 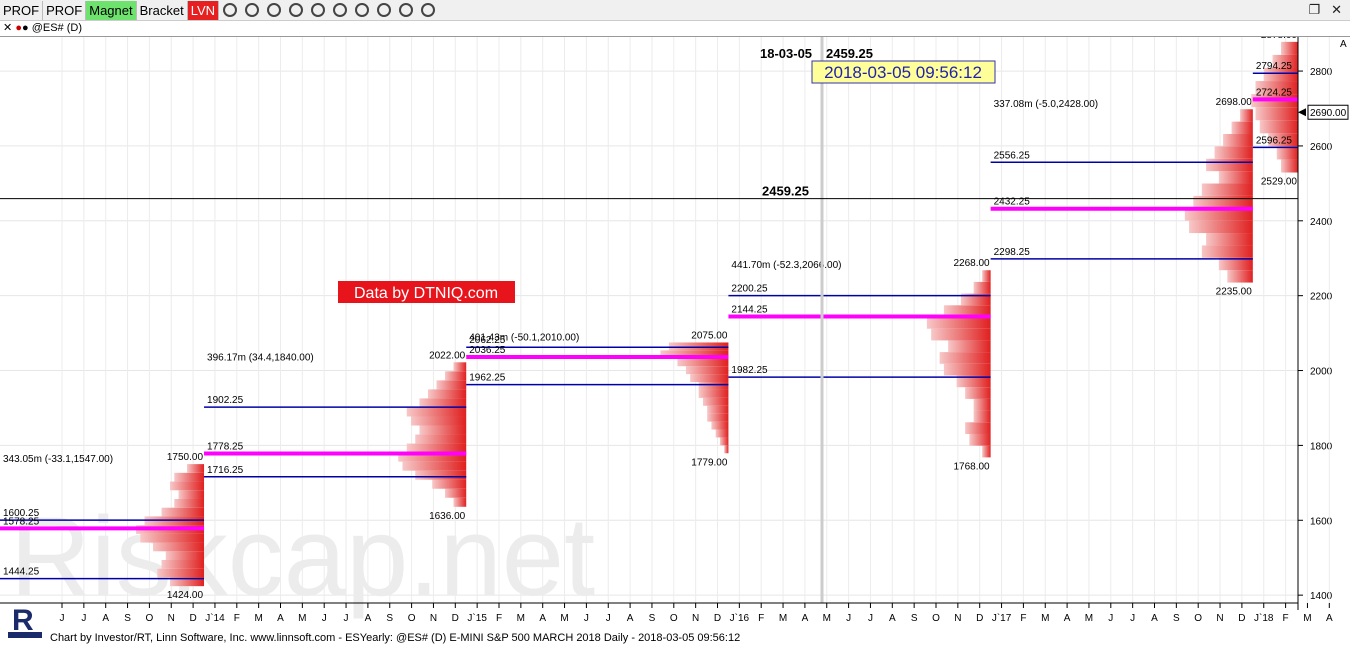 What do you see at coordinates (25, 621) in the screenshot?
I see `logo: R` at bounding box center [25, 621].